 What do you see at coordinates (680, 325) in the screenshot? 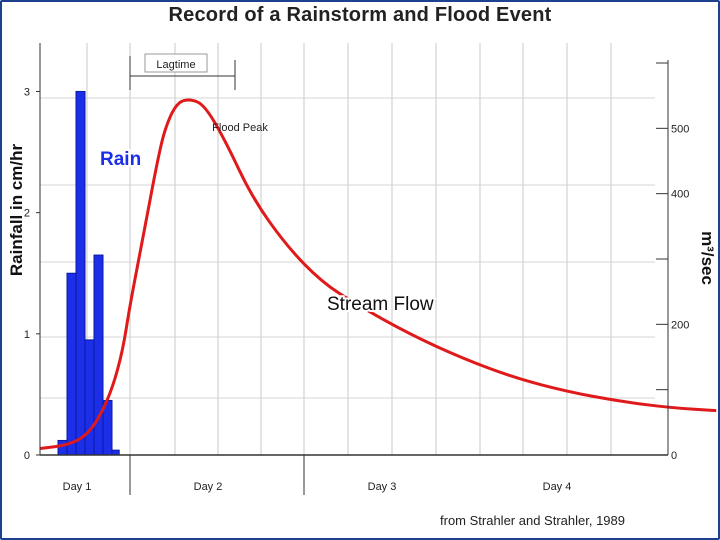
I see `right-tick-label: 200` at bounding box center [680, 325].